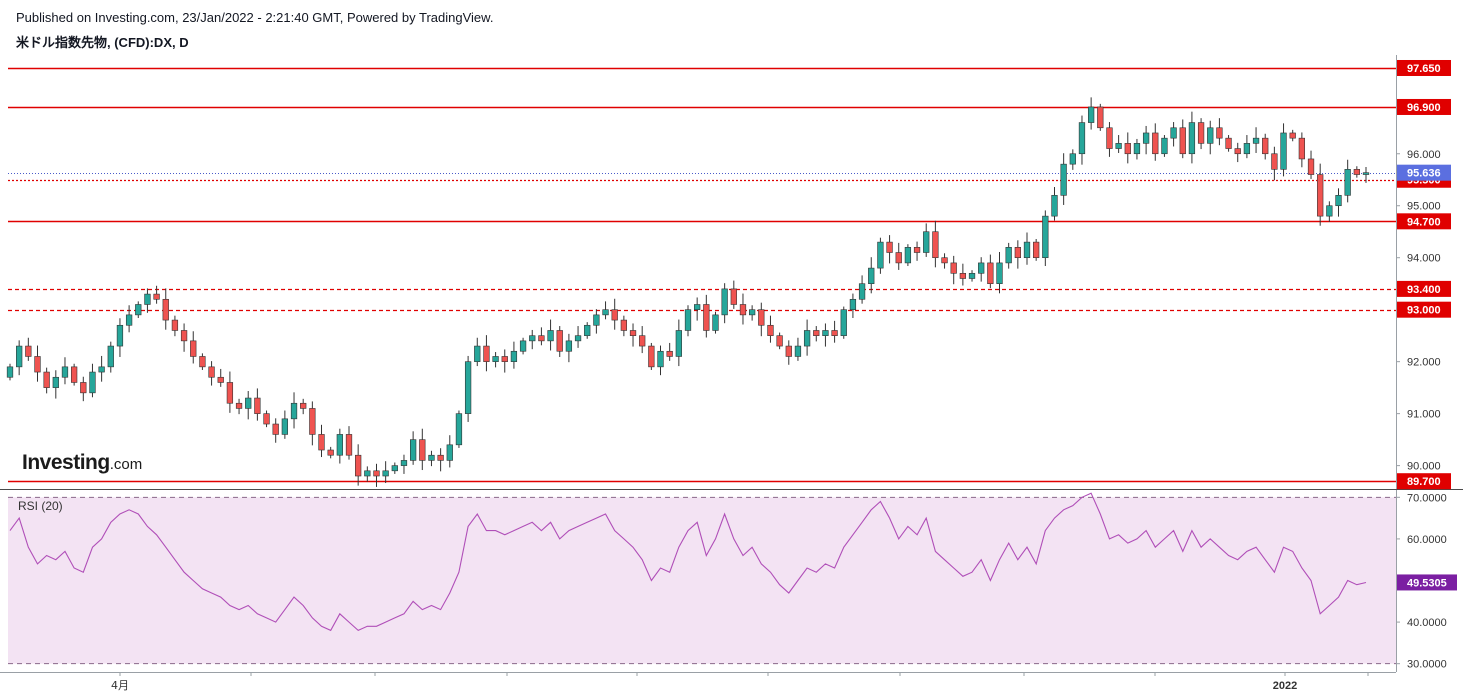 The image size is (1463, 698). What do you see at coordinates (1424, 172) in the screenshot?
I see `current-price-label-bg` at bounding box center [1424, 172].